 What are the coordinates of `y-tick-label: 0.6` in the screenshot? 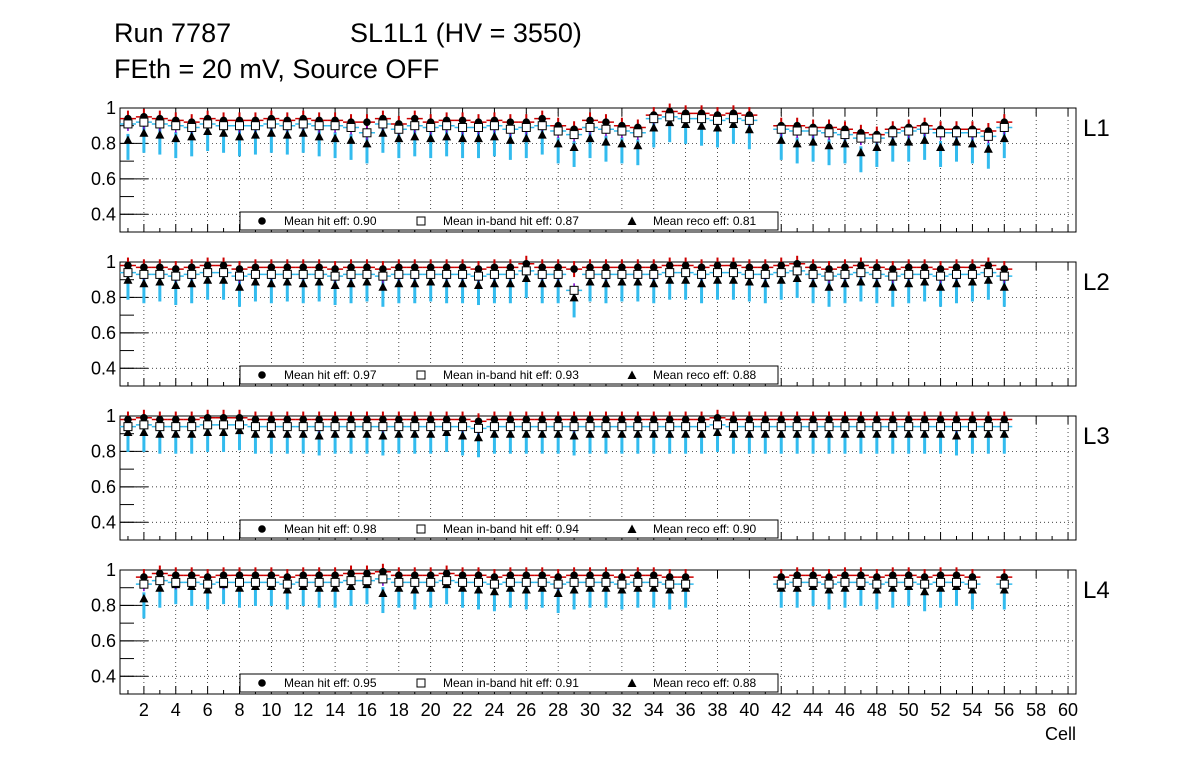 It's located at (103, 641).